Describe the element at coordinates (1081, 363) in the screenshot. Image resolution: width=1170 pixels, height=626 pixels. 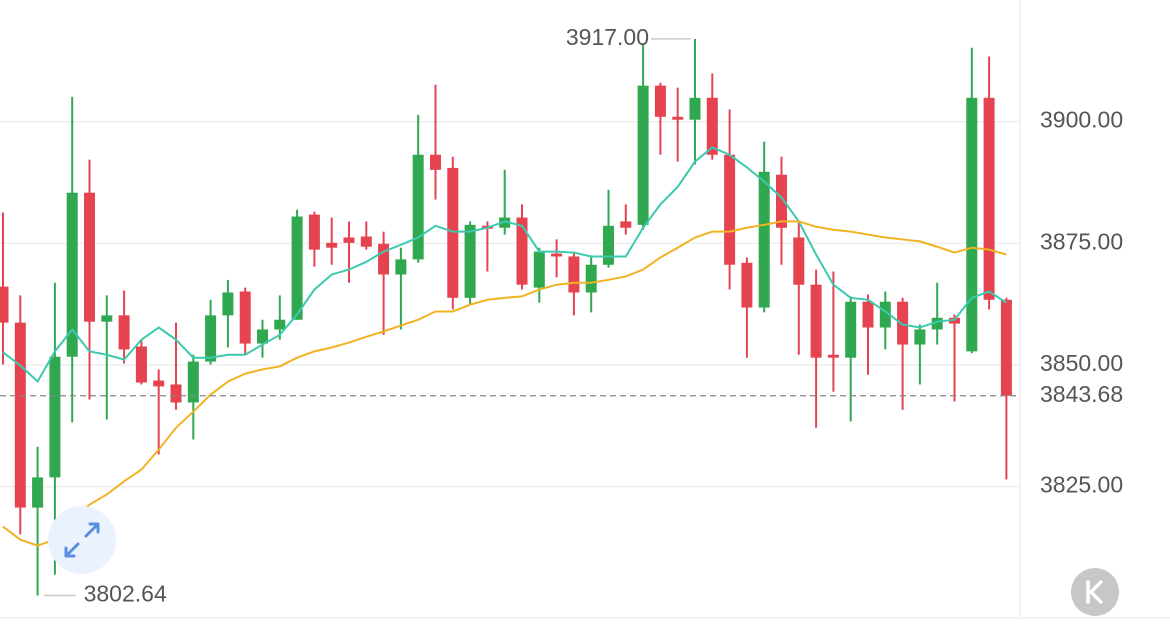
I see `y-tick-label: 3850.00` at that location.